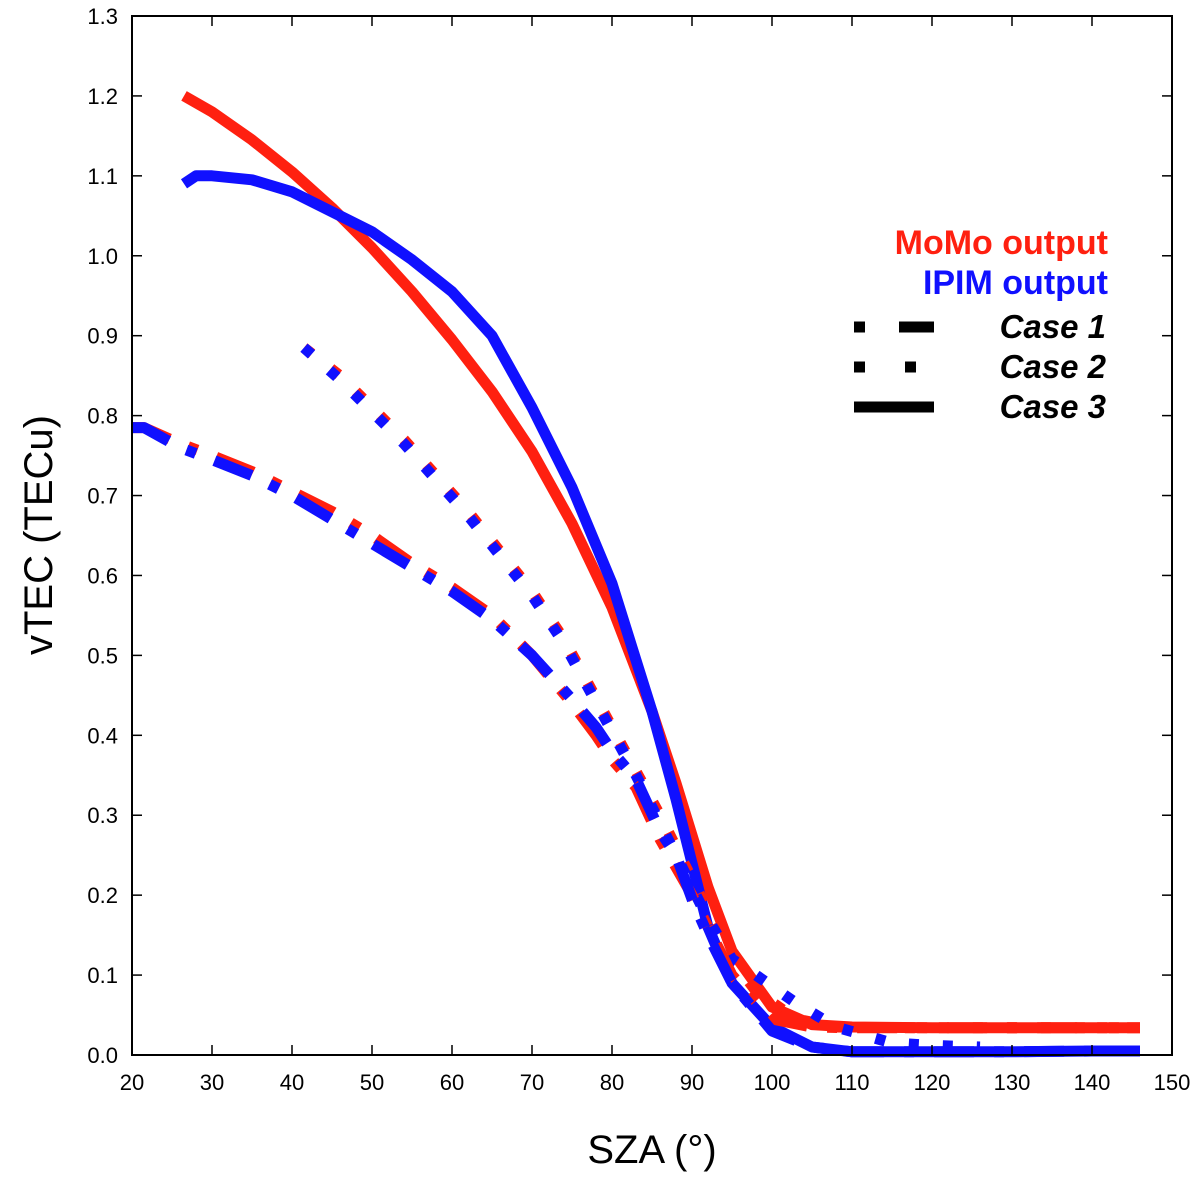 The image size is (1200, 1180). What do you see at coordinates (651, 1150) in the screenshot?
I see `x-axis-title: SZA (°)` at bounding box center [651, 1150].